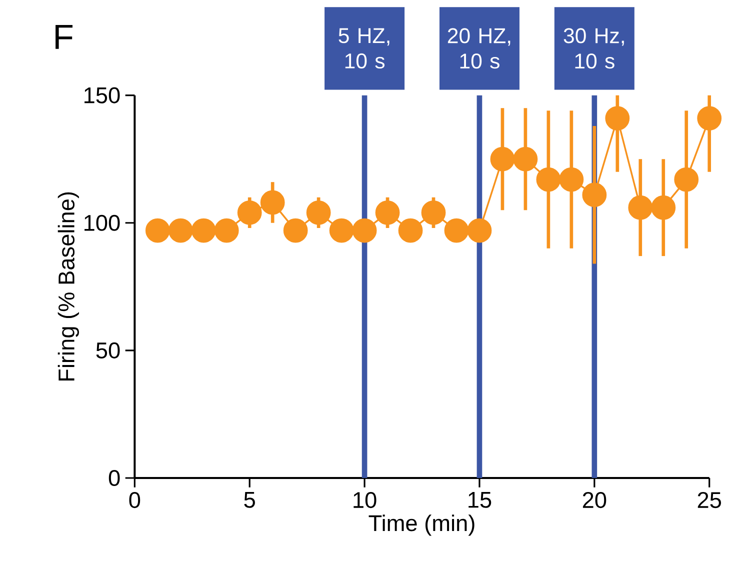 Image resolution: width=741 pixels, height=567 pixels. I want to click on x-tick-label: 15, so click(480, 500).